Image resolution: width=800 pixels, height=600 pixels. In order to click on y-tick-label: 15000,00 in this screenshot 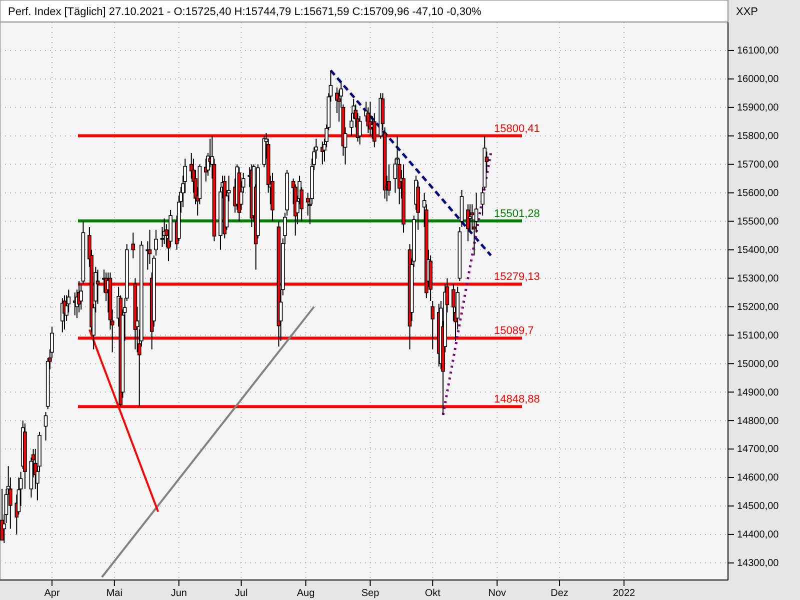, I will do `click(758, 364)`.